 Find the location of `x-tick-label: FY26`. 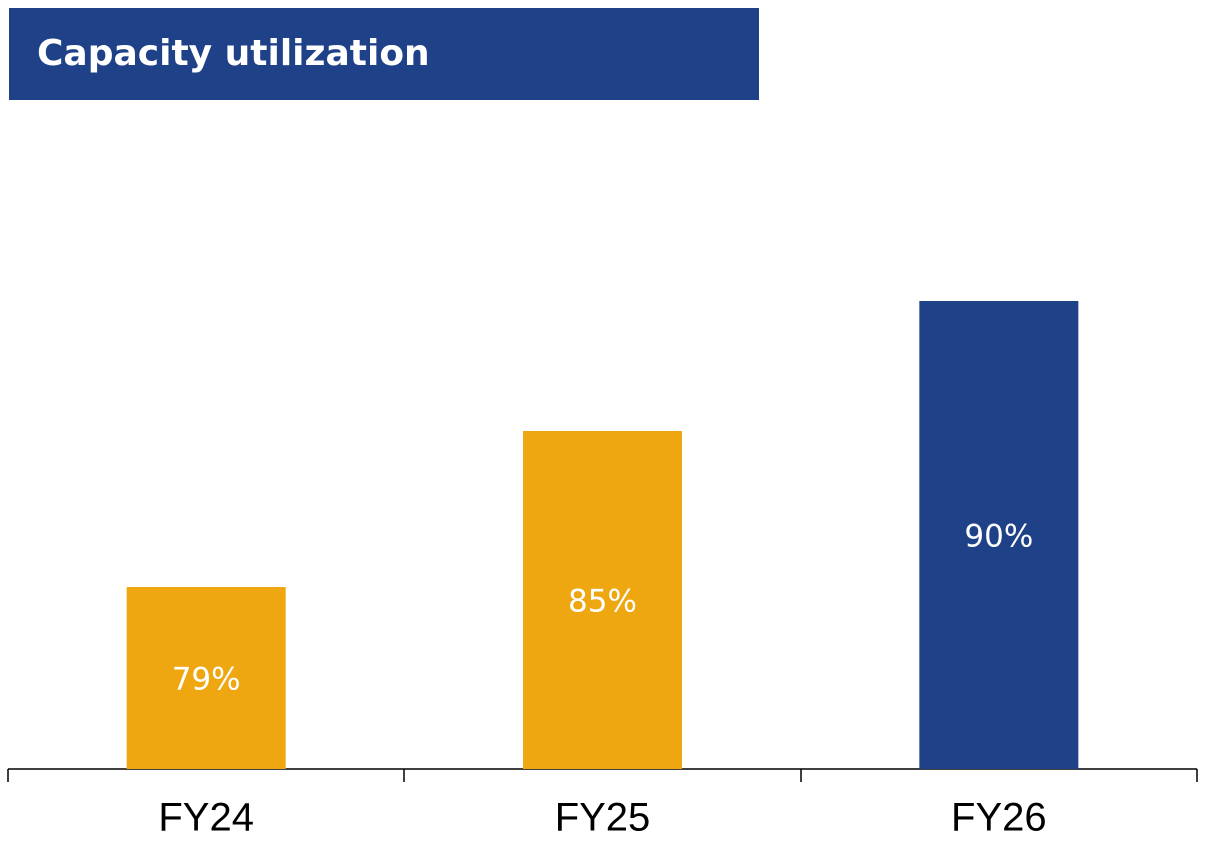

x-tick-label: FY26 is located at coordinates (999, 818).